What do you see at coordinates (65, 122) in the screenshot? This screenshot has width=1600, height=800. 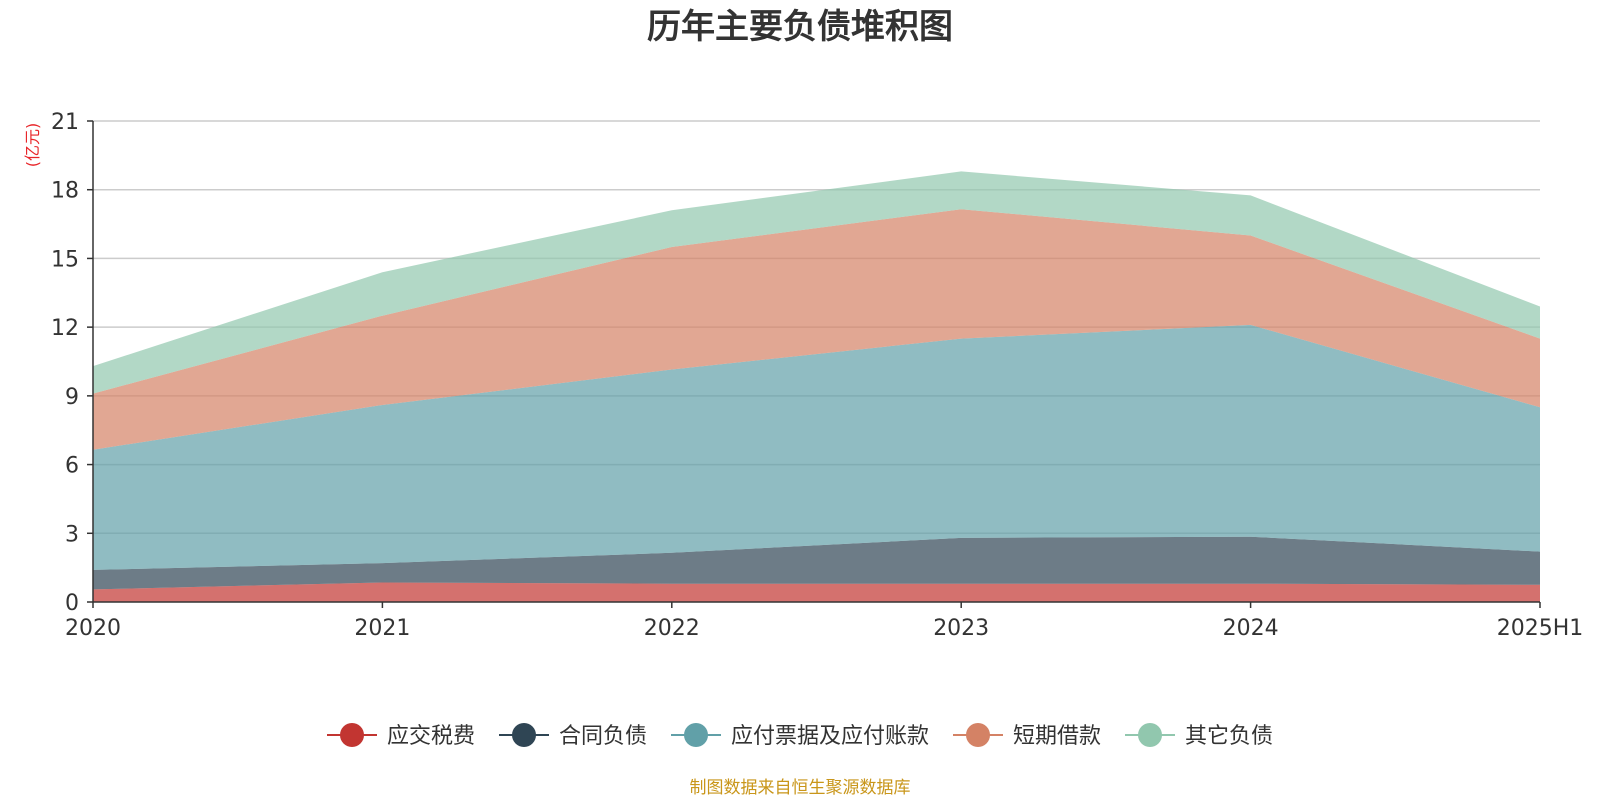 I see `y-tick-label: 21` at bounding box center [65, 122].